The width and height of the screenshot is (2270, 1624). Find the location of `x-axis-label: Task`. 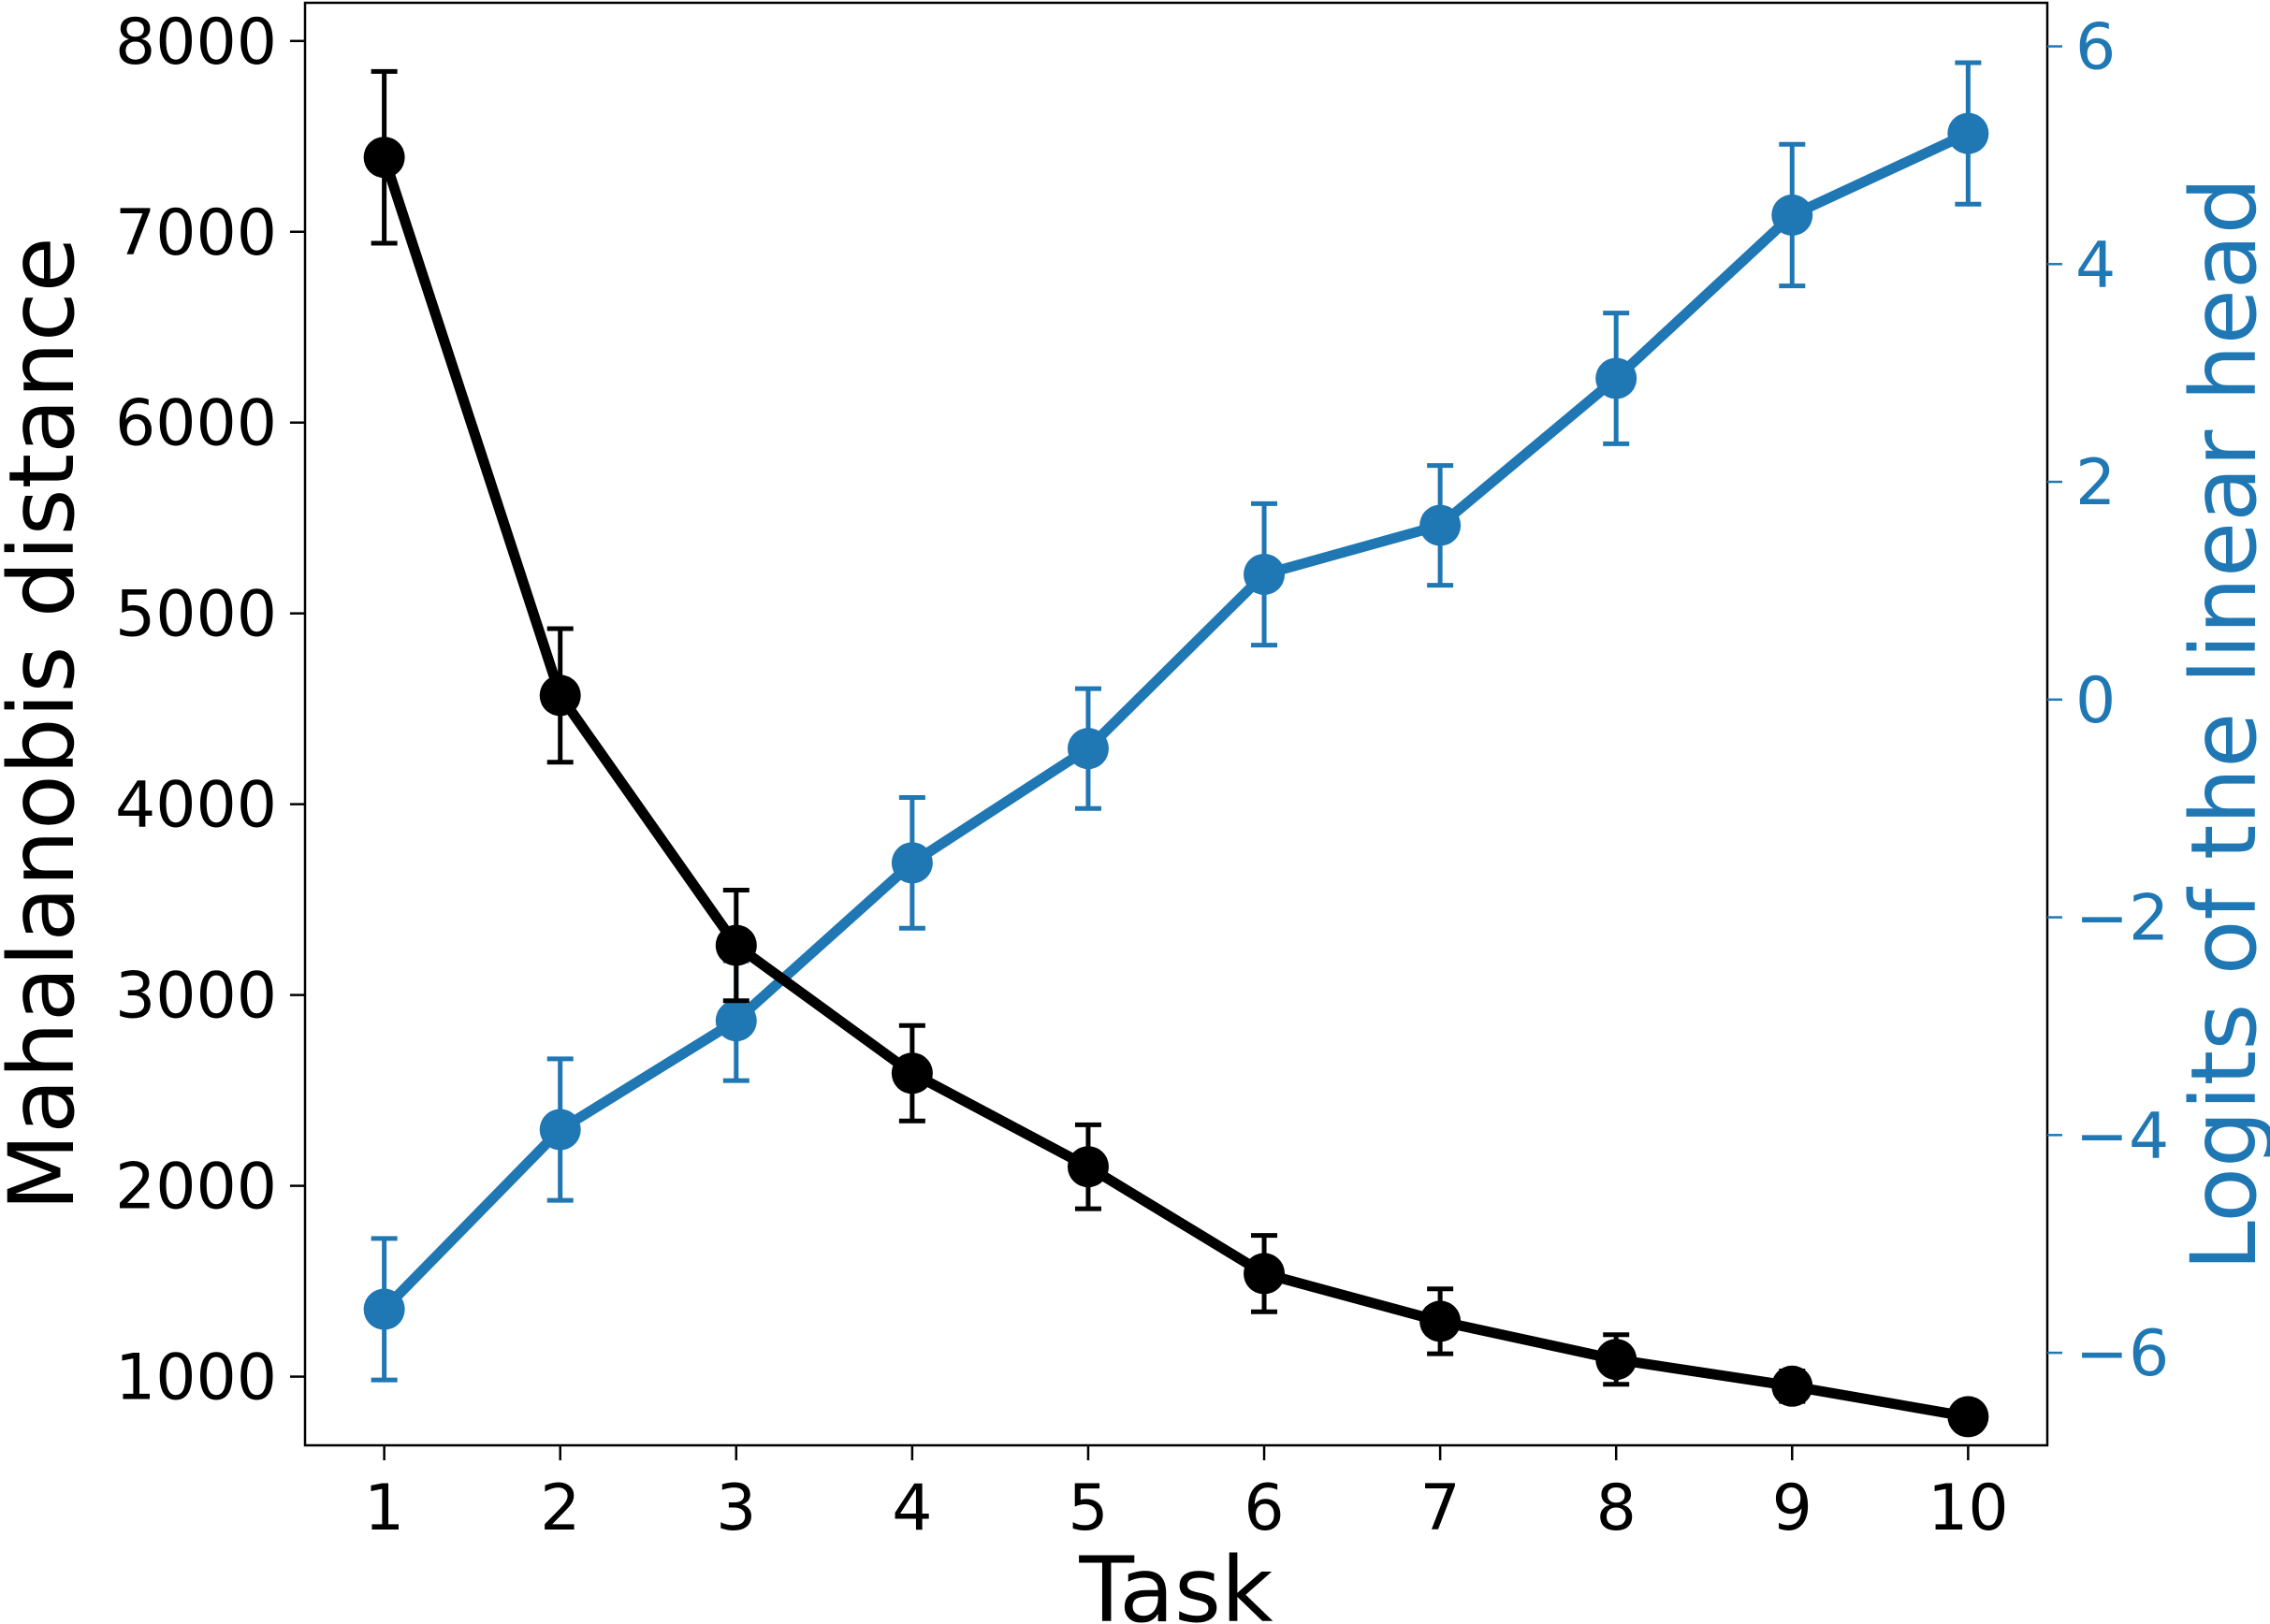

x-axis-label: Task is located at coordinates (1175, 1581).